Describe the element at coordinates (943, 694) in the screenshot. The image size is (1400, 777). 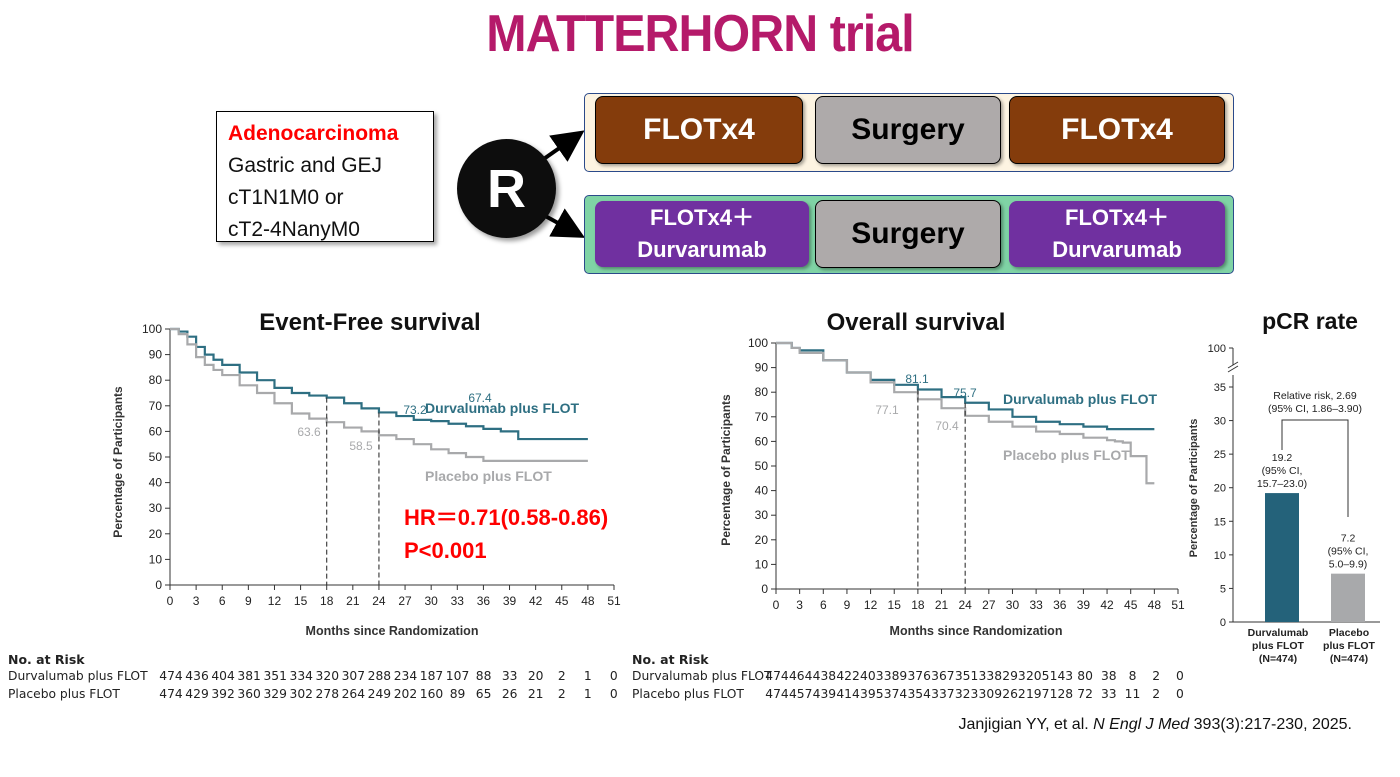
I see `os-risk-cell: 337` at that location.